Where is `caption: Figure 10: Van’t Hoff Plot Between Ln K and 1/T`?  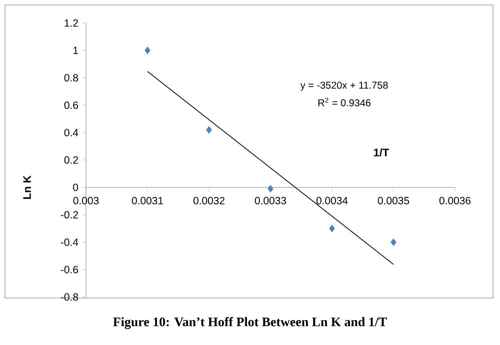 caption: Figure 10: Van’t Hoff Plot Between Ln K and 1/T is located at coordinates (250, 323).